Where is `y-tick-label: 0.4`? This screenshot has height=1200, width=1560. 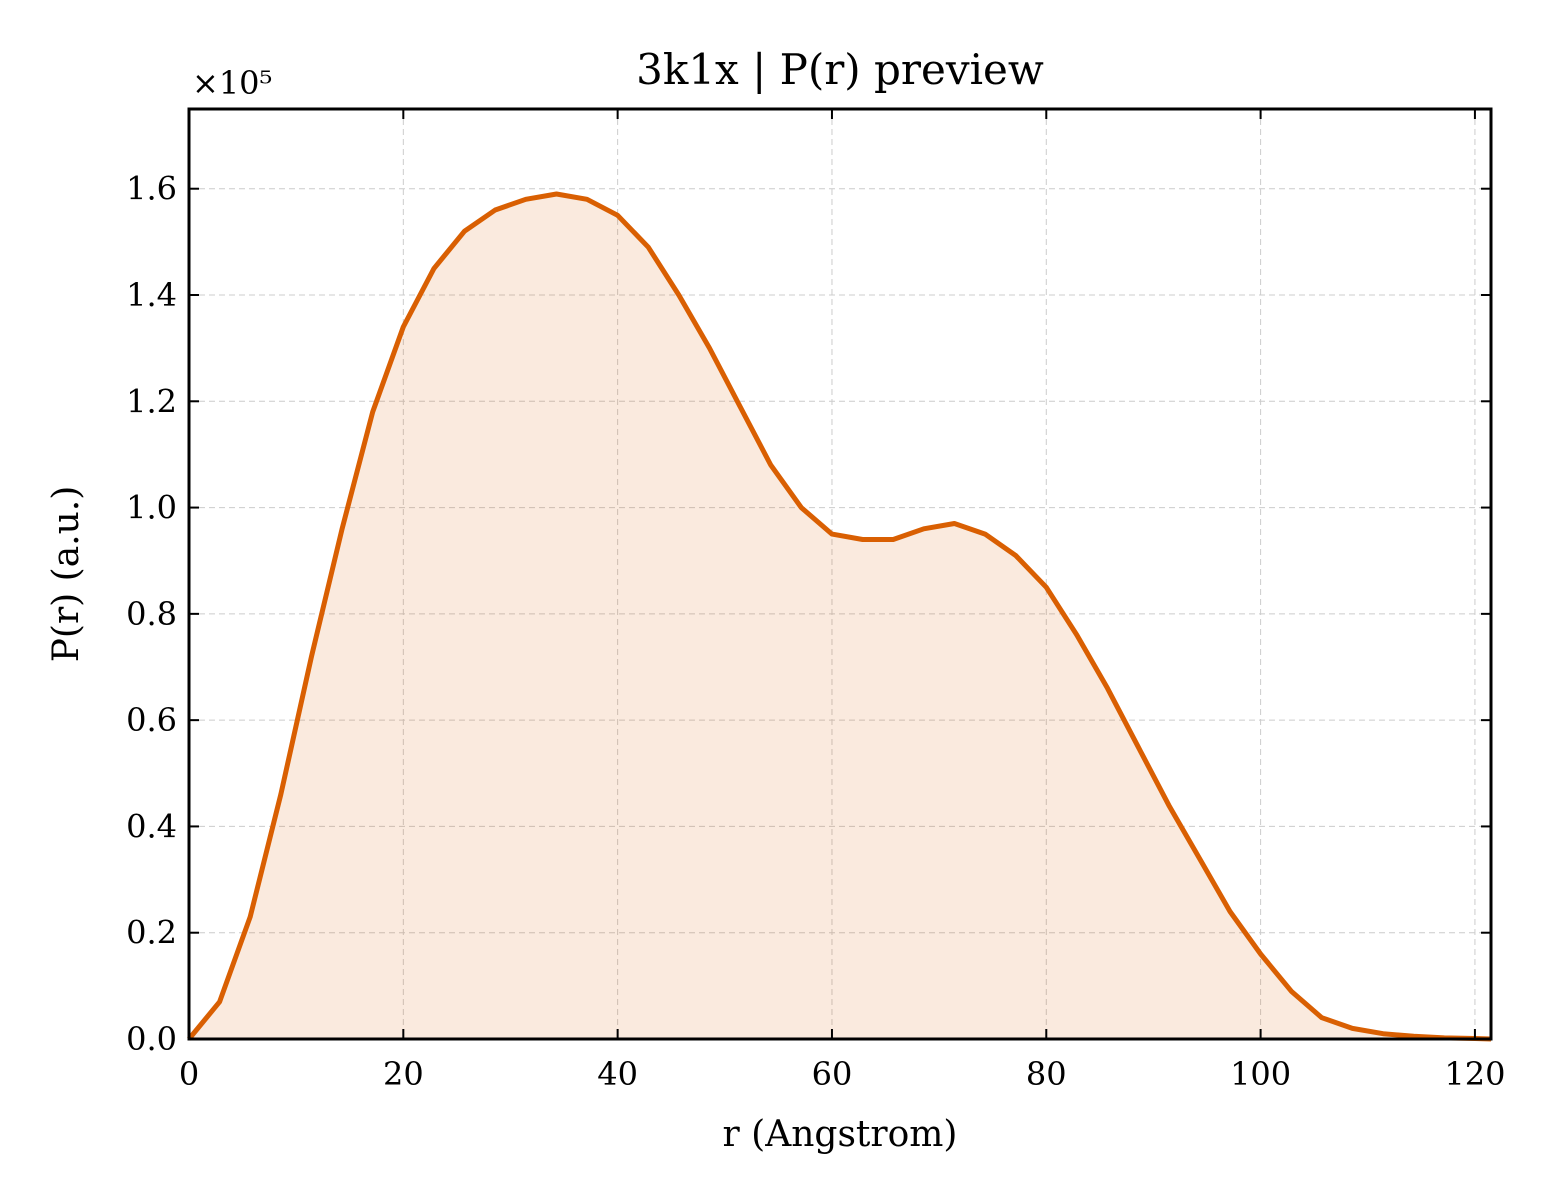 y-tick-label: 0.4 is located at coordinates (151, 826).